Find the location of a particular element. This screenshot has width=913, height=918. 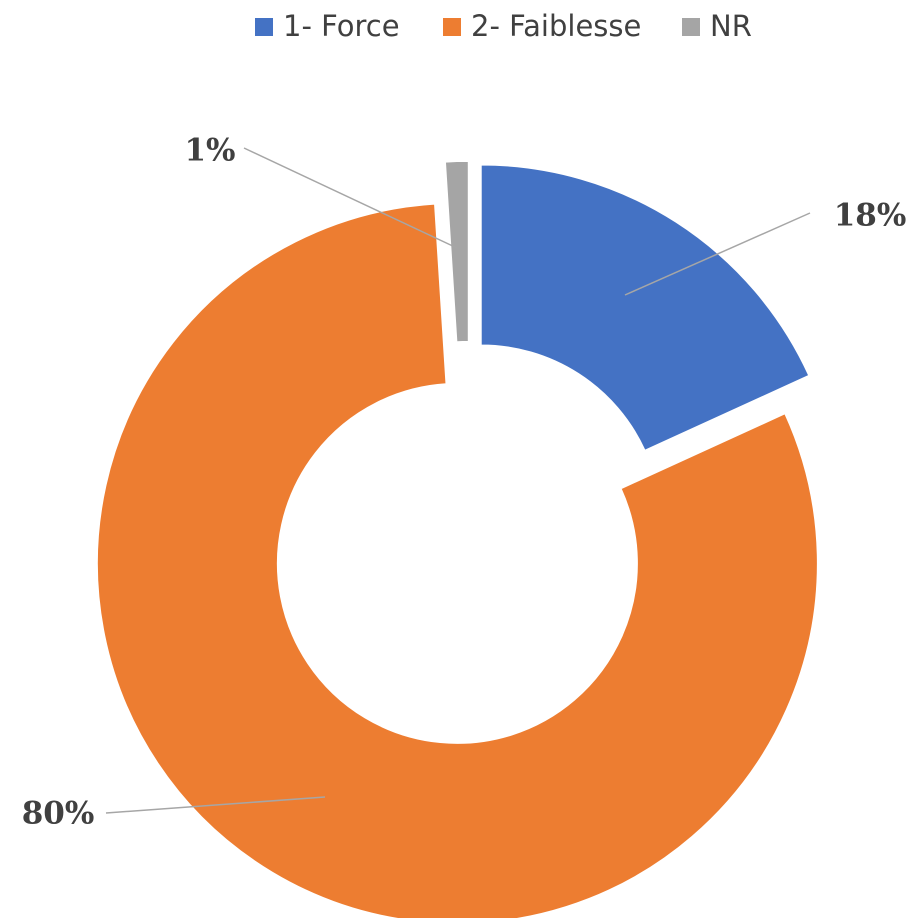

data-label: 80% is located at coordinates (58, 814).